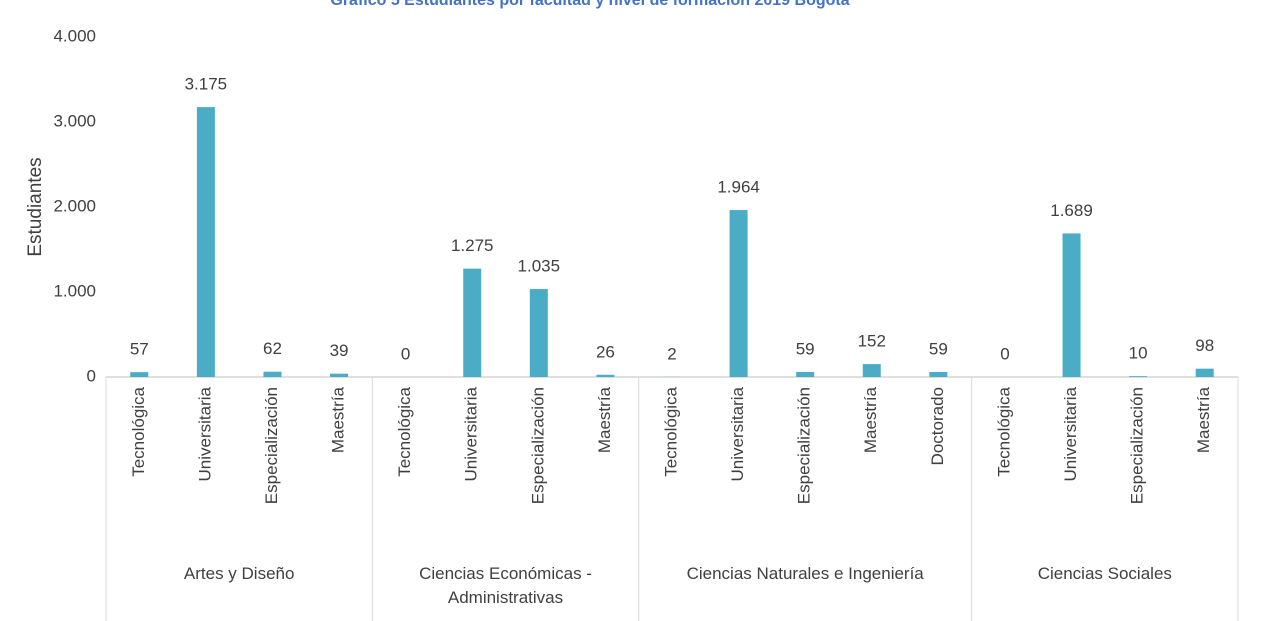  I want to click on value-label: 62, so click(272, 348).